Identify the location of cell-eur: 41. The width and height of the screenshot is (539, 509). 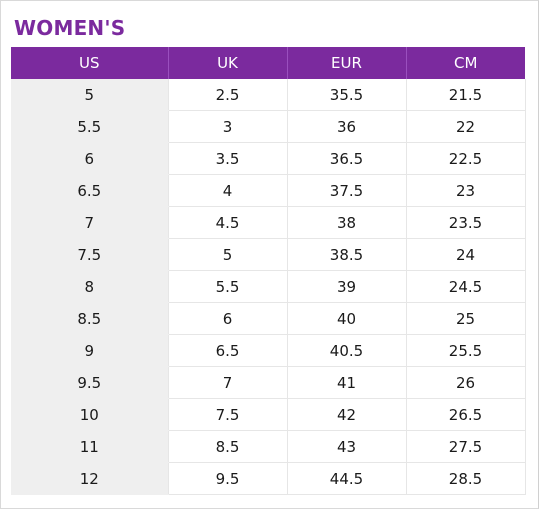
(347, 382).